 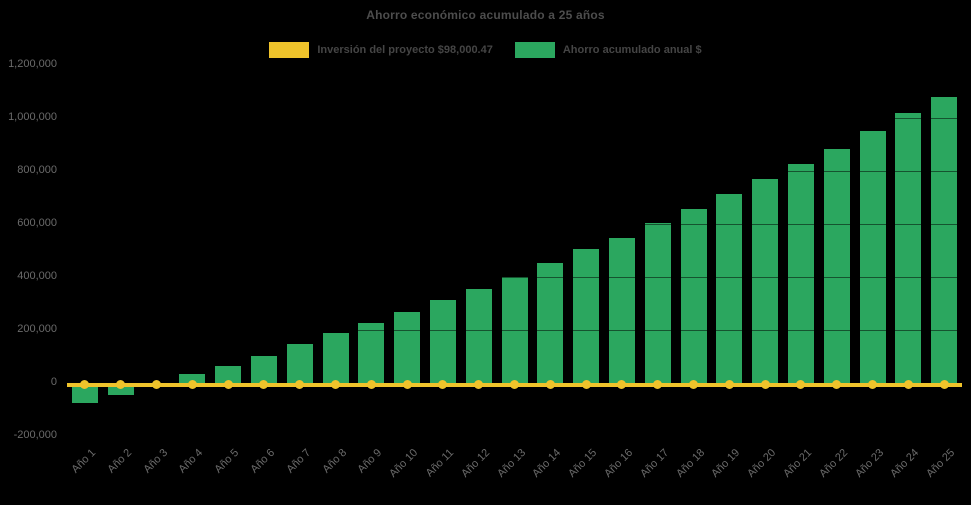 What do you see at coordinates (228, 374) in the screenshot?
I see `bar-año-5` at bounding box center [228, 374].